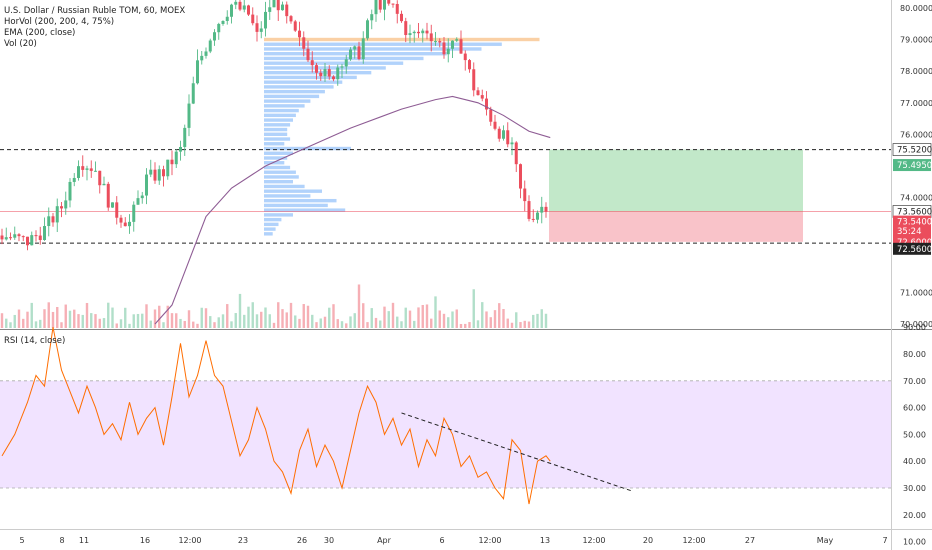 Image resolution: width=932 pixels, height=550 pixels. What do you see at coordinates (916, 292) in the screenshot?
I see `price-tick-label: 71.0000` at bounding box center [916, 292].